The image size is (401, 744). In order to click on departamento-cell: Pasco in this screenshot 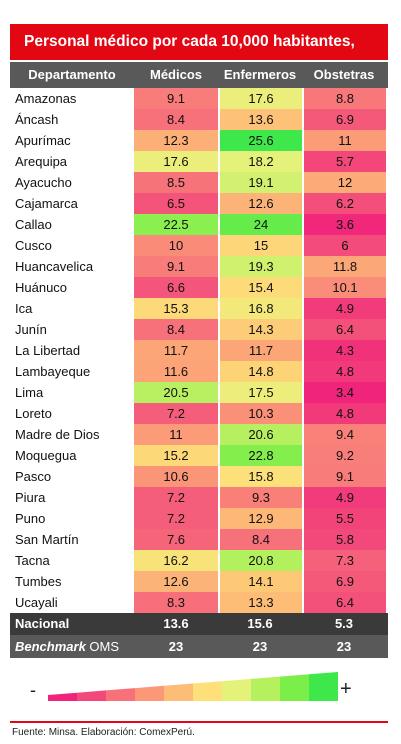, I will do `click(33, 476)`.